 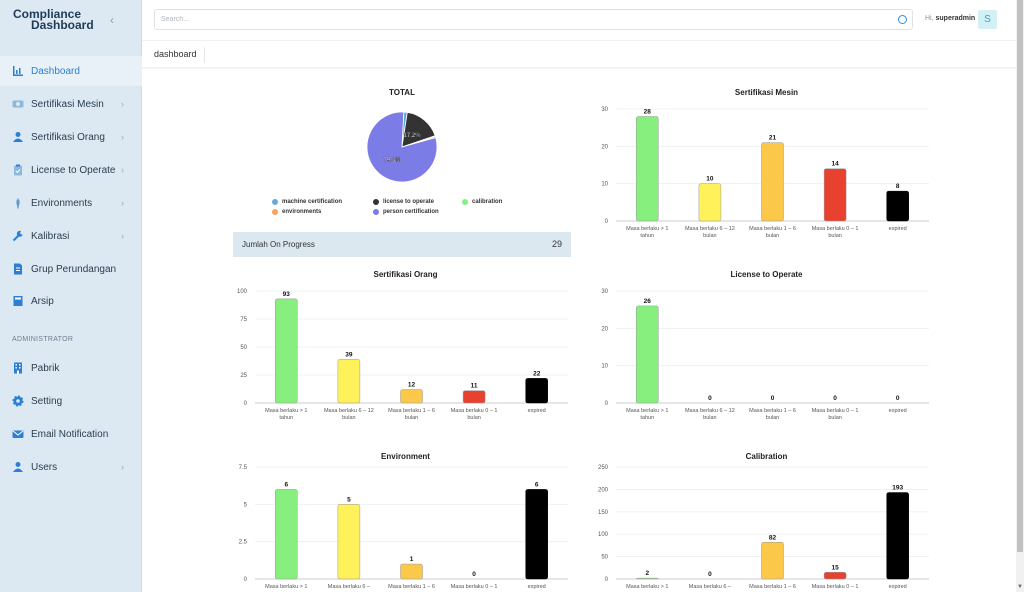 What do you see at coordinates (402, 92) in the screenshot?
I see `pie-title: TOTAL` at bounding box center [402, 92].